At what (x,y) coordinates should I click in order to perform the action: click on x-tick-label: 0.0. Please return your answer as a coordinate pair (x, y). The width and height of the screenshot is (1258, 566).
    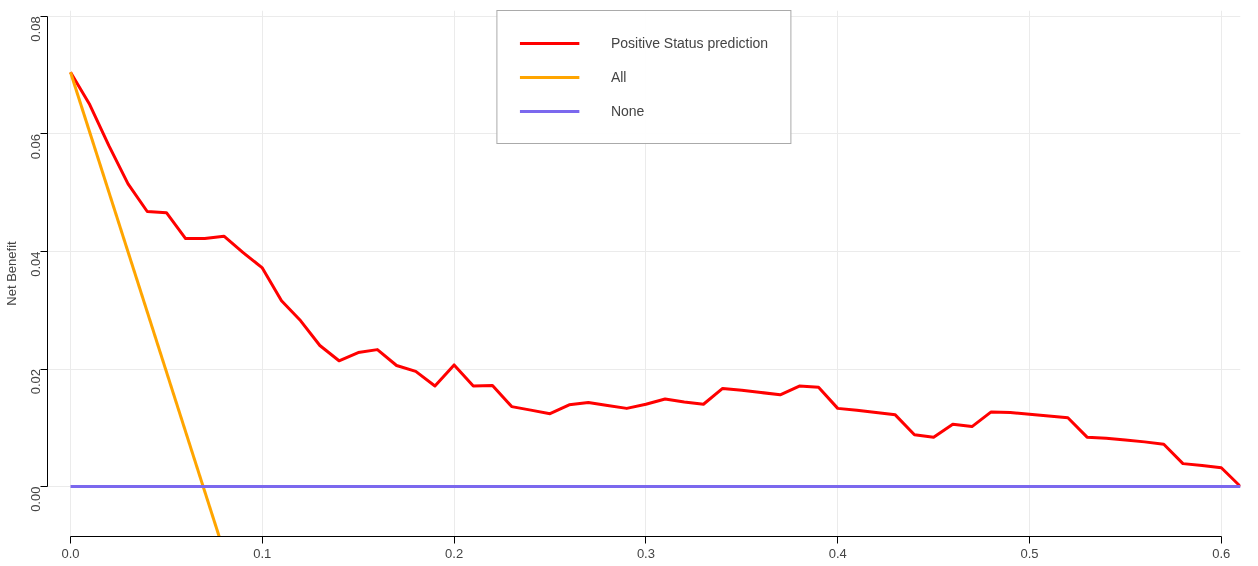
    Looking at the image, I should click on (70, 553).